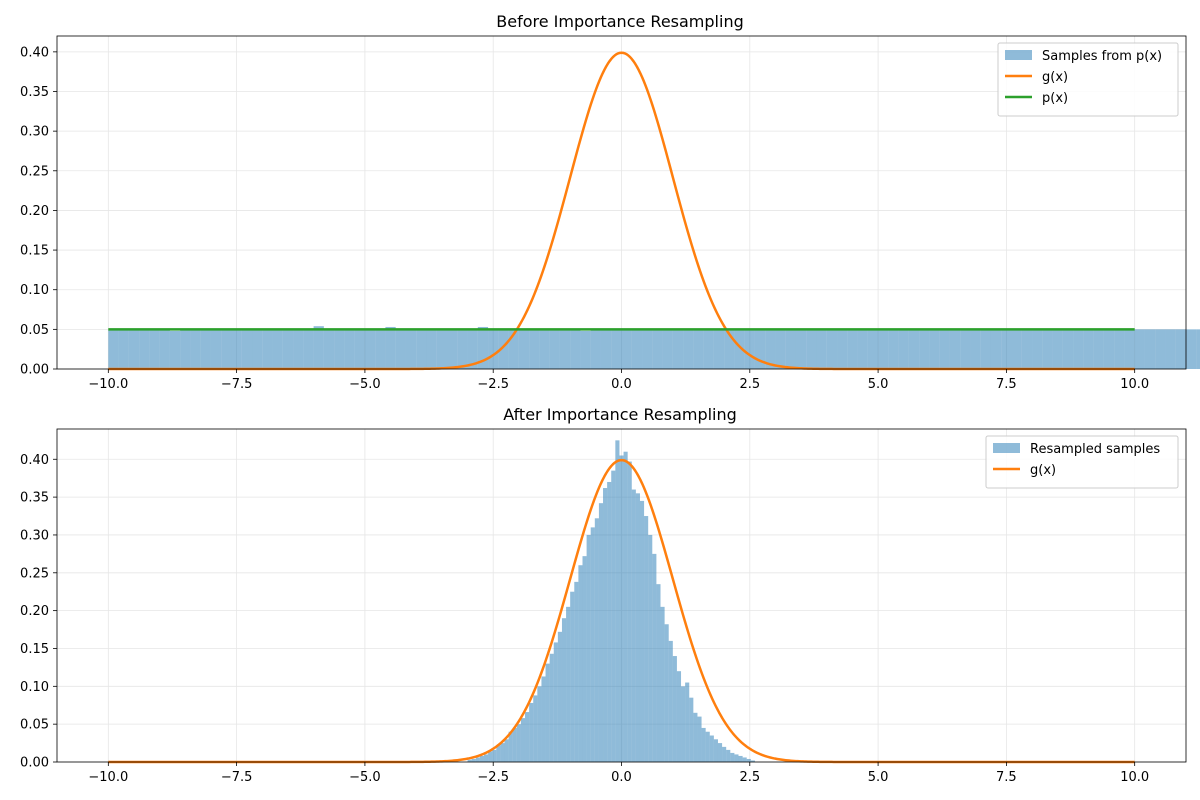 This screenshot has height=800, width=1200. What do you see at coordinates (34, 498) in the screenshot?
I see `y-tick-label: 0.35` at bounding box center [34, 498].